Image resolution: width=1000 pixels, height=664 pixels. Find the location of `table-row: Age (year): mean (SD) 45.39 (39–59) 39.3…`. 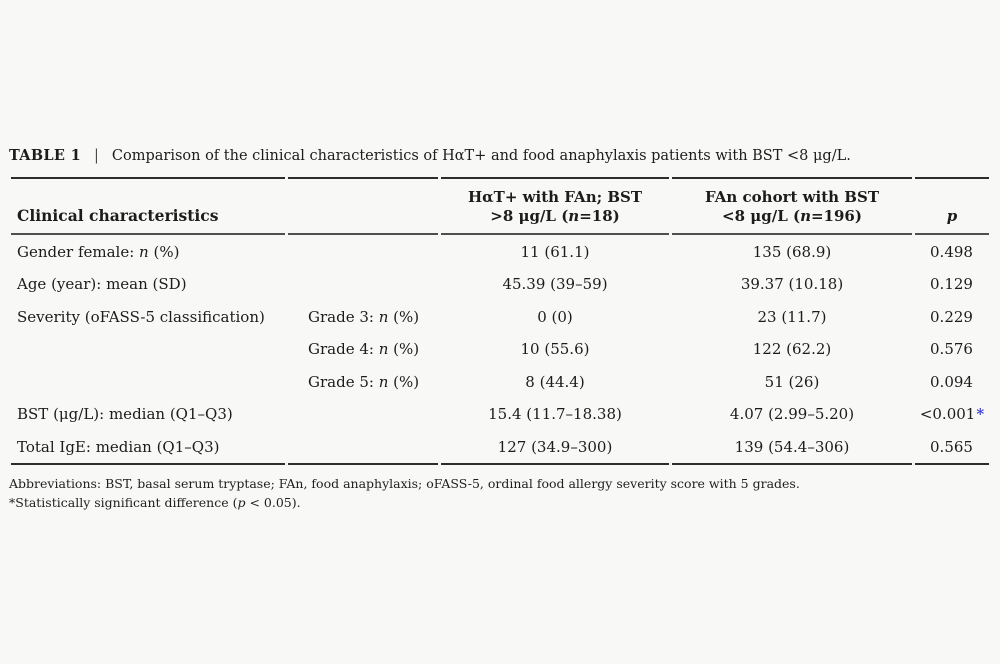

table-row: Age (year): mean (SD) 45.39 (39–59) 39.3… is located at coordinates (500, 284).